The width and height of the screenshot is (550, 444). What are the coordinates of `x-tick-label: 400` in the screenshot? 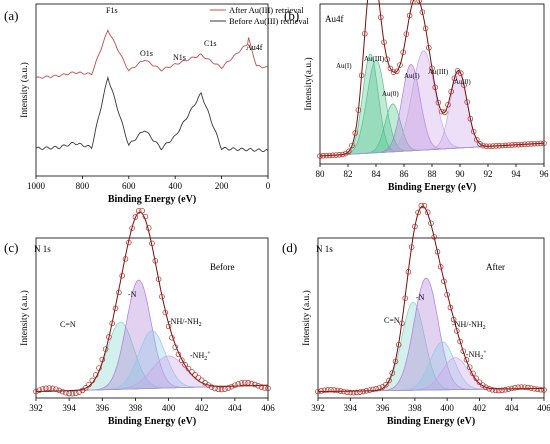 It's located at (169, 408).